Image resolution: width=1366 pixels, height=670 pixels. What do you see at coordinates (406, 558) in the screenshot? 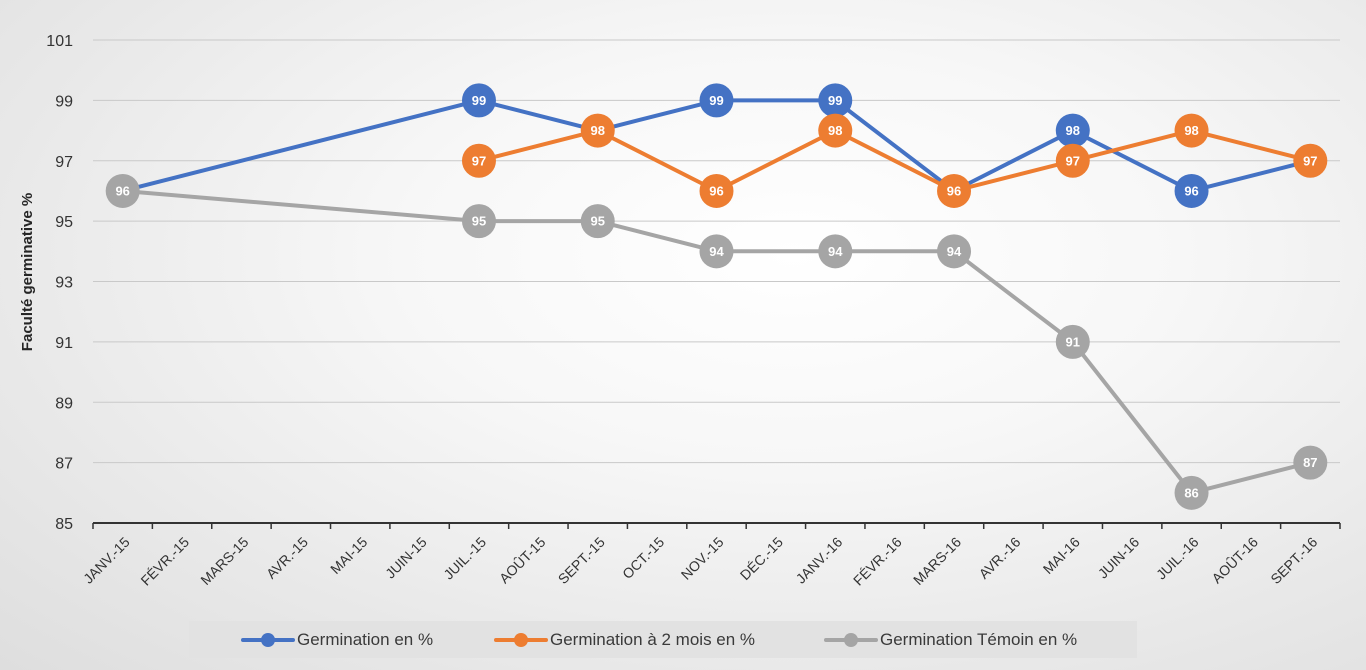
I see `x-tick-label: JUIN-15` at bounding box center [406, 558].